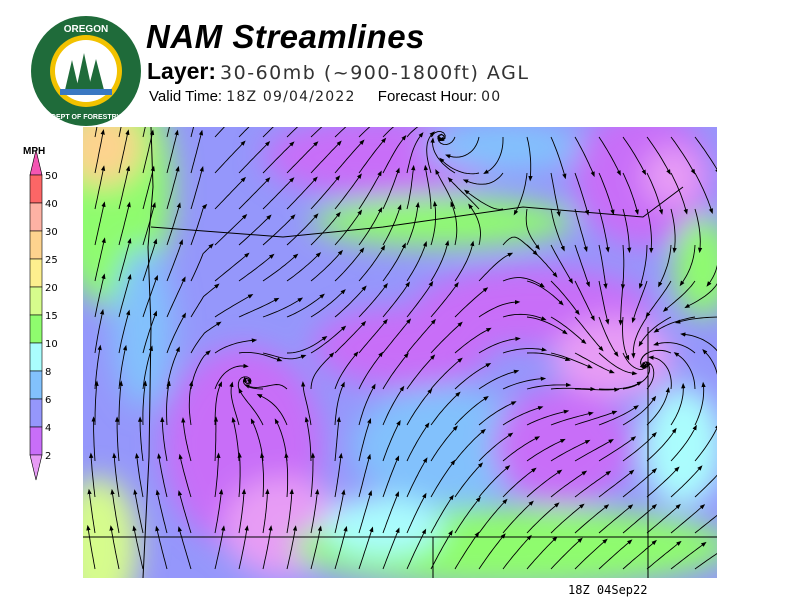 Image resolution: width=800 pixels, height=600 pixels. Describe the element at coordinates (375, 73) in the screenshot. I see `layer-value: 30-60mb (~900-1800ft) AGL` at that location.